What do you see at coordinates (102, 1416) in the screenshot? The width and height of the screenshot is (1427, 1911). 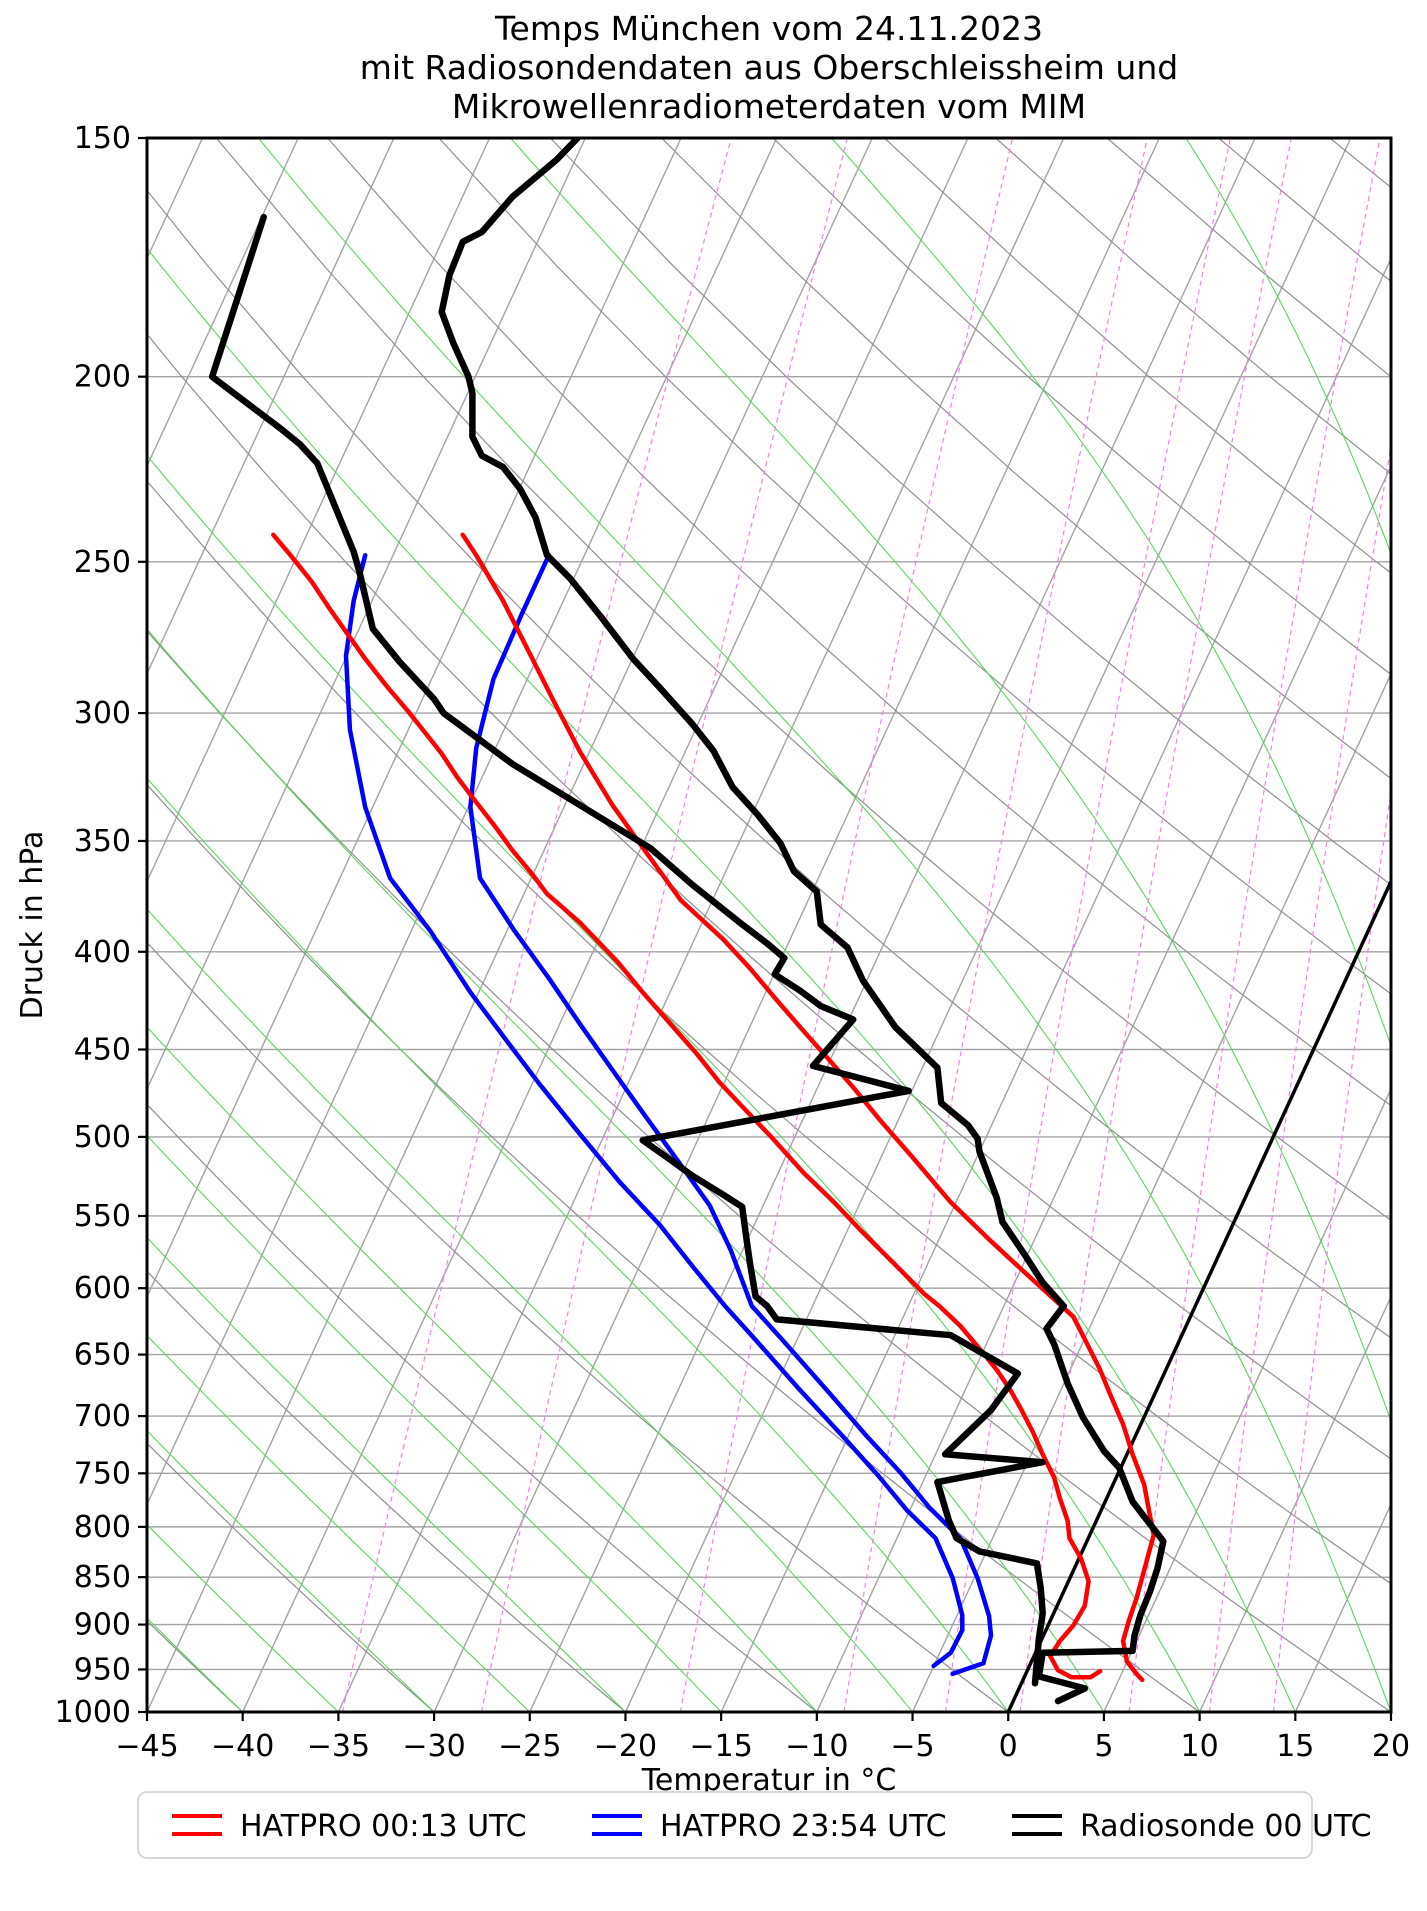 I see `y-tick-label: 700` at bounding box center [102, 1416].